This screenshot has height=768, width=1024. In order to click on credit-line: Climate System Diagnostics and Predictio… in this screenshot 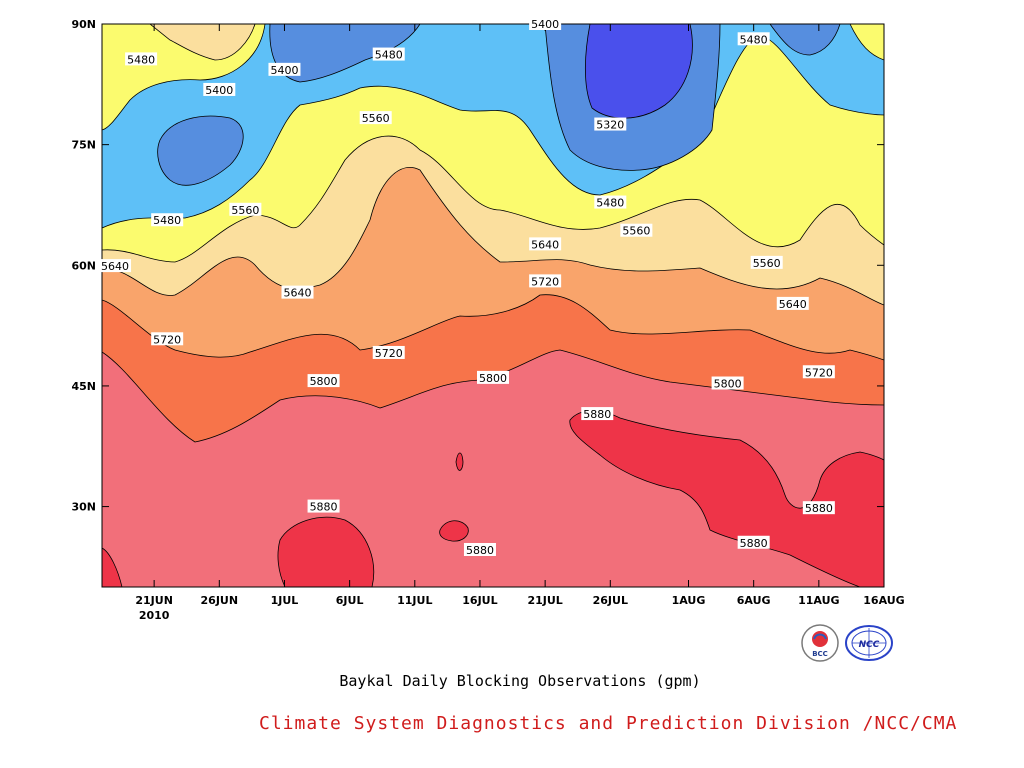, I will do `click(608, 723)`.